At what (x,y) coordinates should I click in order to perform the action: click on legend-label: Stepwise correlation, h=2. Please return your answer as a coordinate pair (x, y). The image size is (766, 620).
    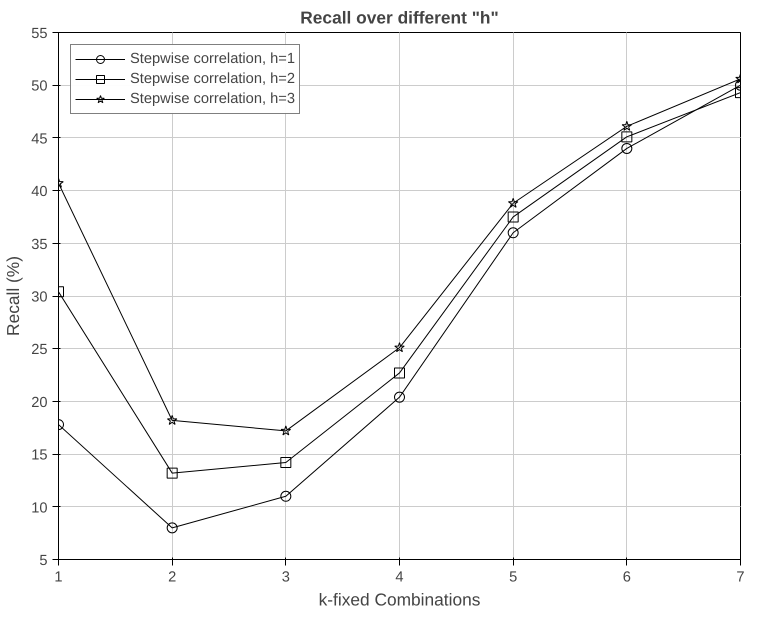
    Looking at the image, I should click on (212, 79).